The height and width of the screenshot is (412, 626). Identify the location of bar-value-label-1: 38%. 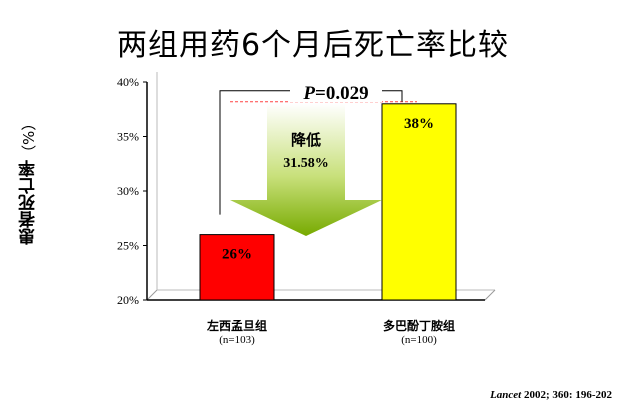
(419, 124).